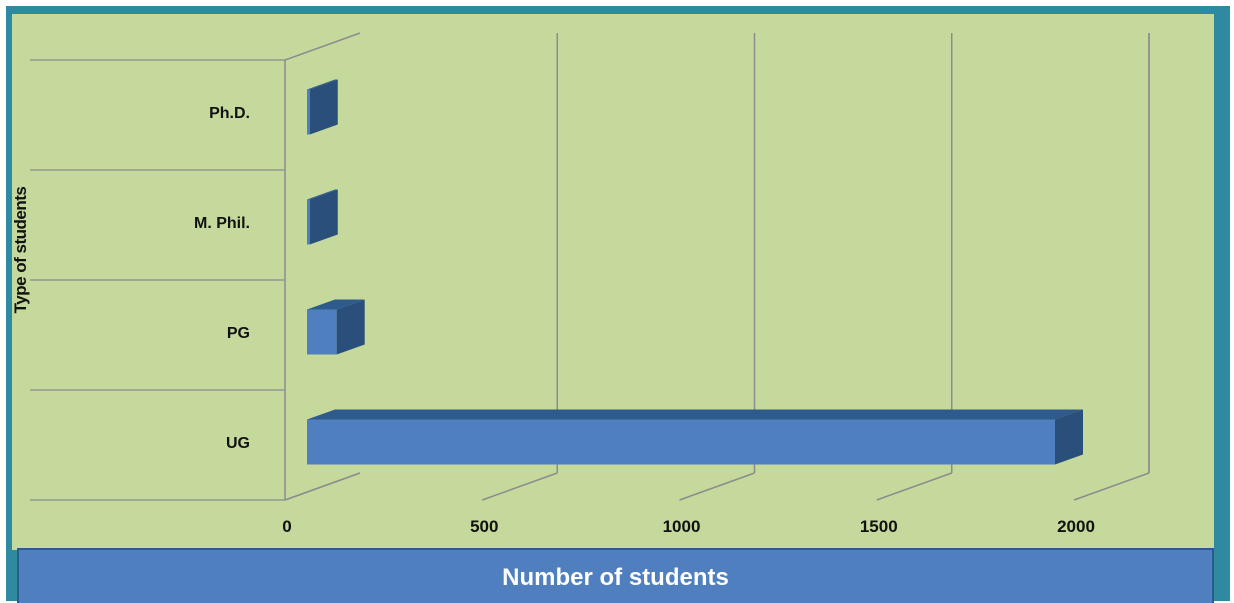 The image size is (1234, 603). What do you see at coordinates (238, 333) in the screenshot?
I see `category-label: PG` at bounding box center [238, 333].